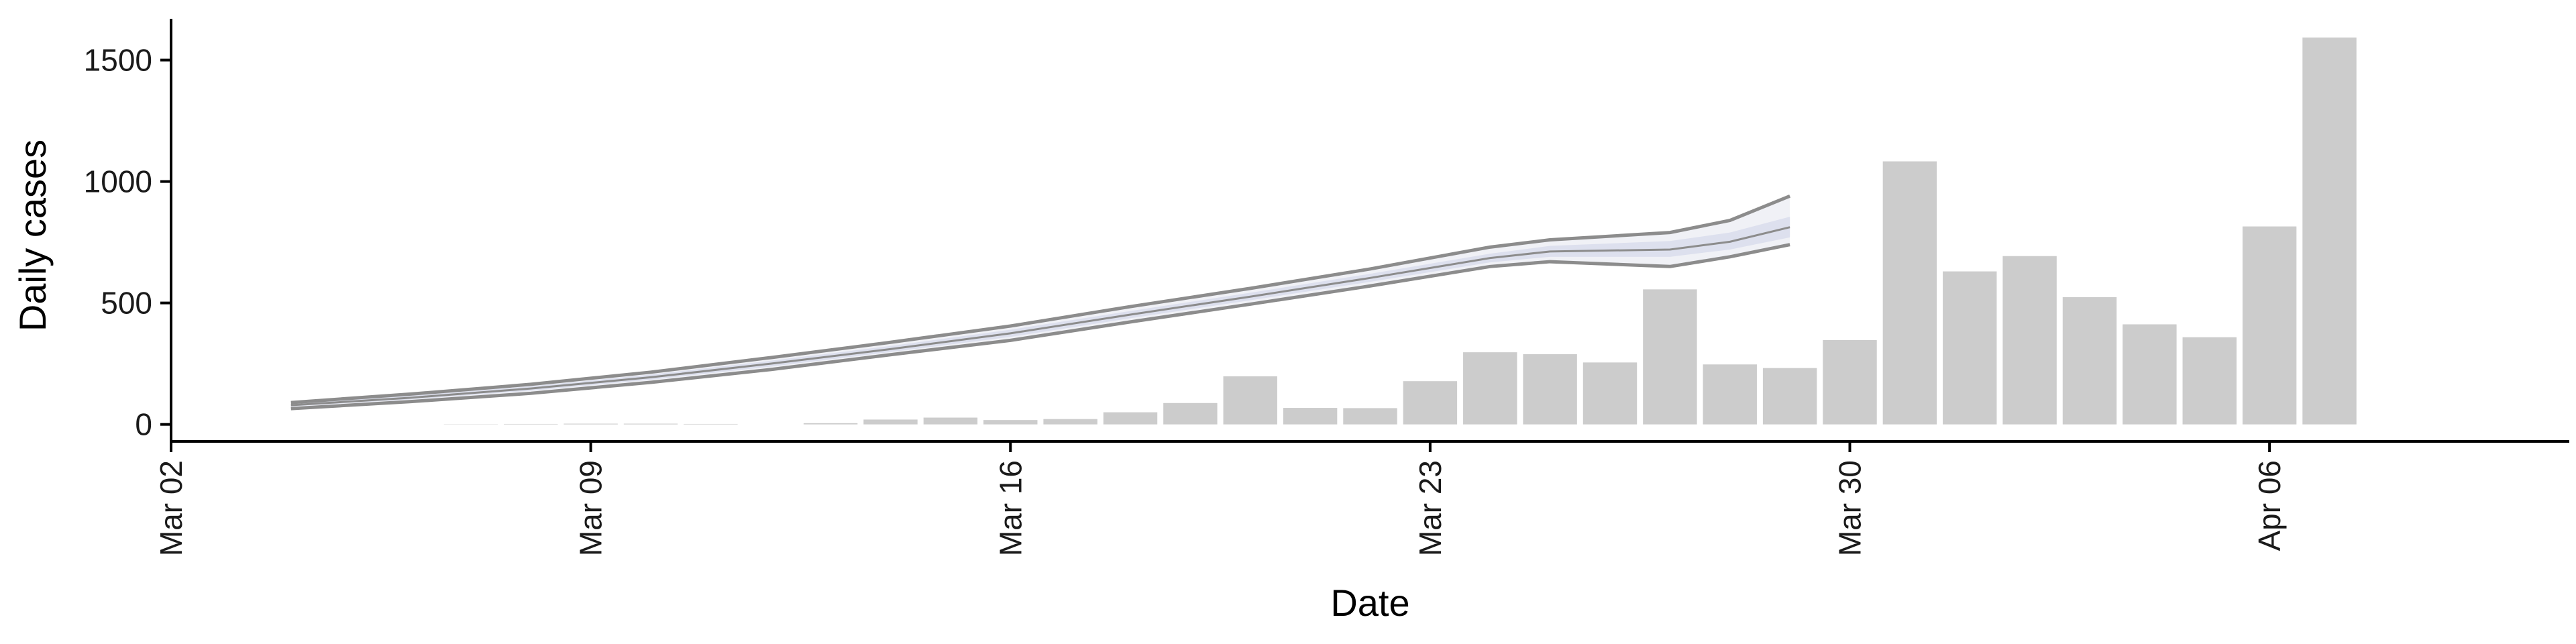 This screenshot has width=2576, height=644. What do you see at coordinates (1850, 508) in the screenshot?
I see `x-tick-label: Mar 30` at bounding box center [1850, 508].